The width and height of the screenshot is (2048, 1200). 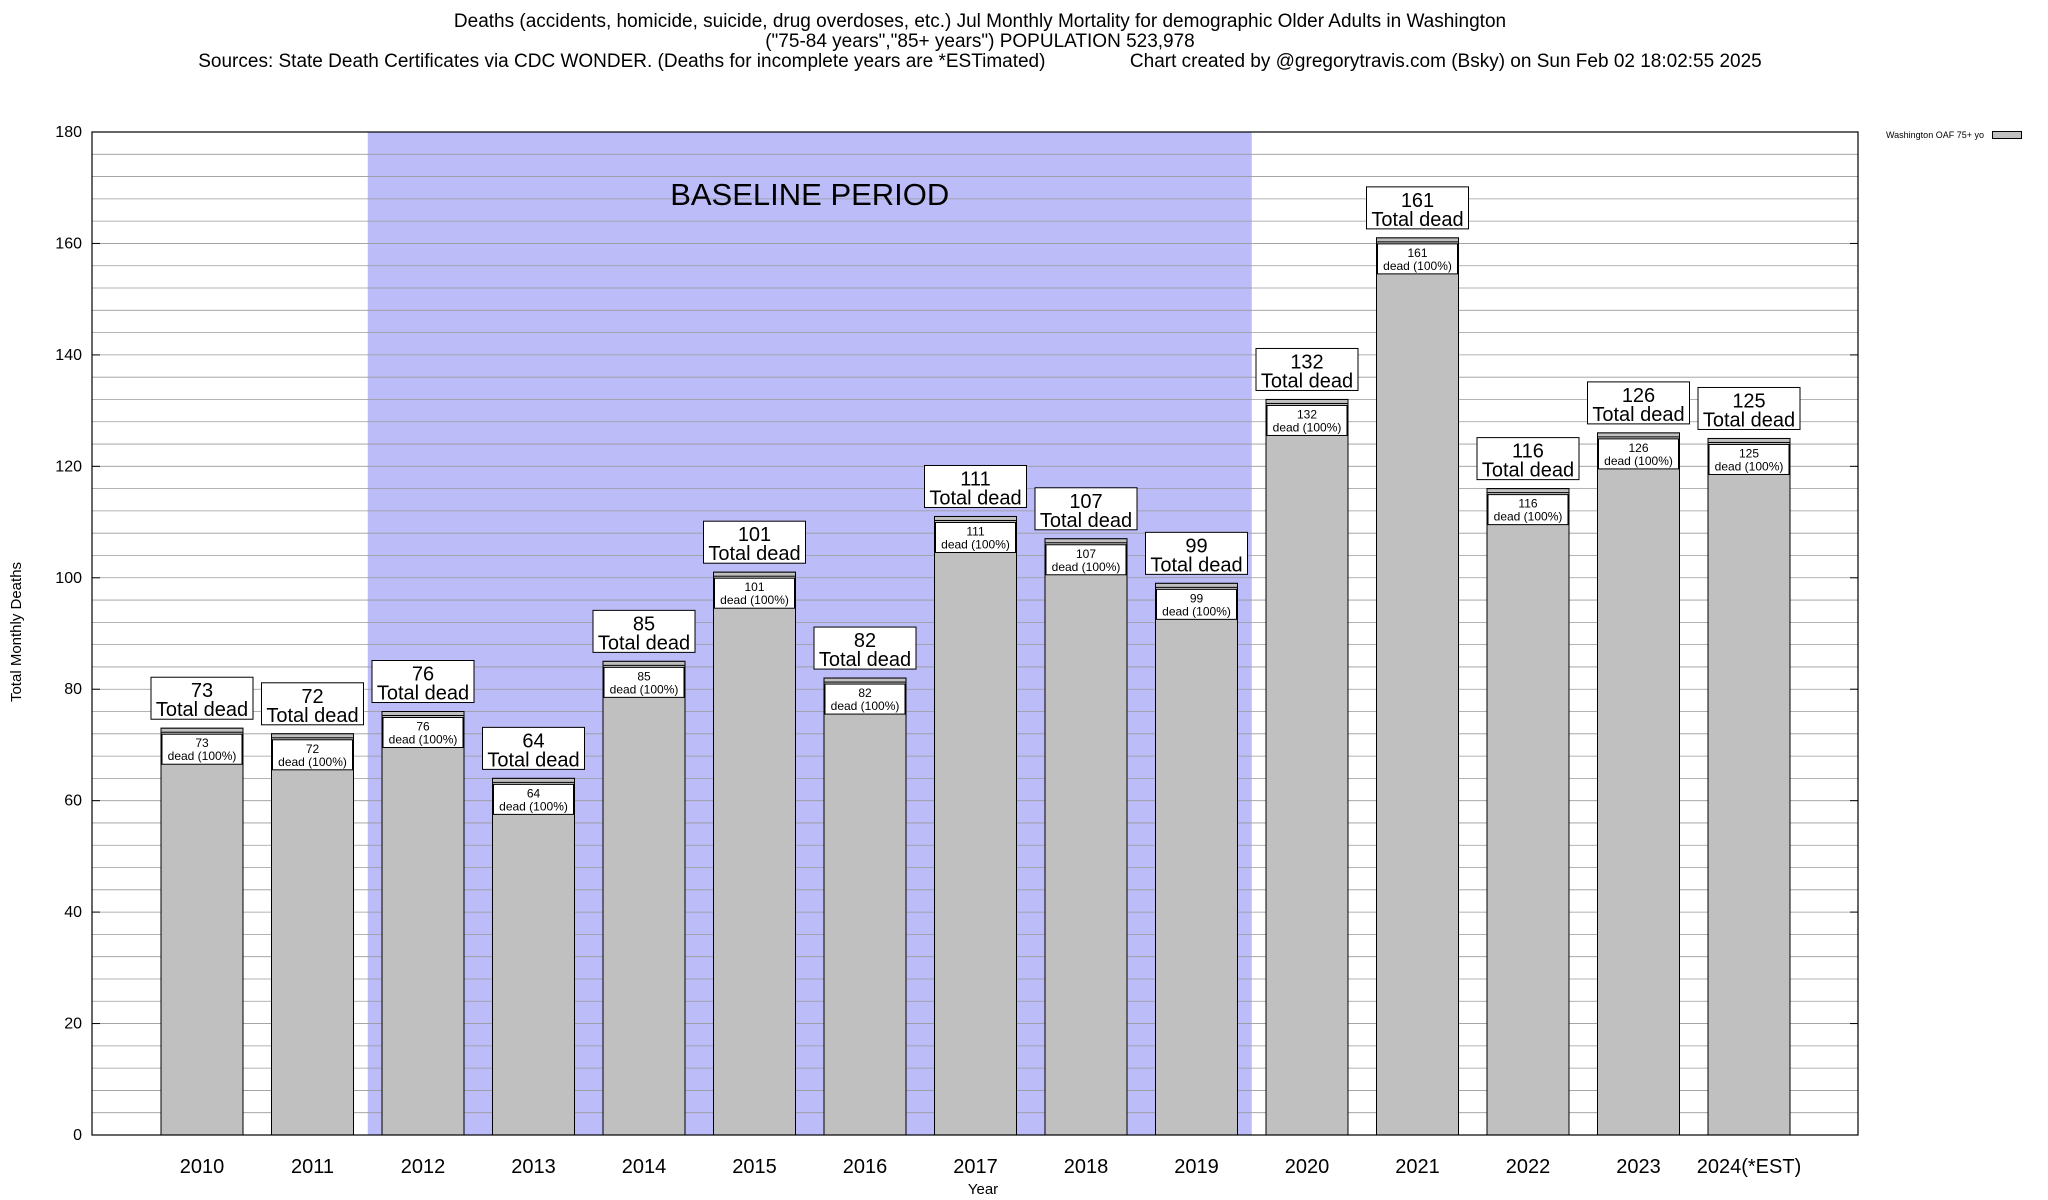 I want to click on x-tick-label: 2010, so click(x=202, y=1167).